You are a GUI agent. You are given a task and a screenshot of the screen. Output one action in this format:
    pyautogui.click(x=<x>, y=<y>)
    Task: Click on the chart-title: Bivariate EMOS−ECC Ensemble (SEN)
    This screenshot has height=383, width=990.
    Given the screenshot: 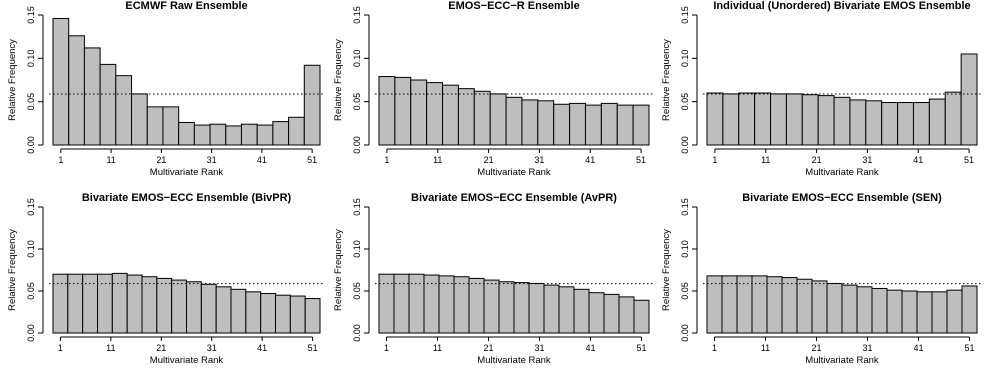 What is the action you would take?
    pyautogui.click(x=842, y=198)
    